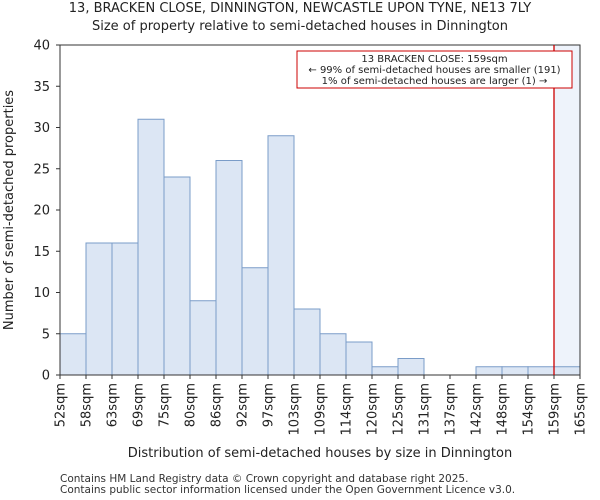 The height and width of the screenshot is (500, 600). What do you see at coordinates (529, 409) in the screenshot?
I see `x-tick-label: 154sqm` at bounding box center [529, 409].